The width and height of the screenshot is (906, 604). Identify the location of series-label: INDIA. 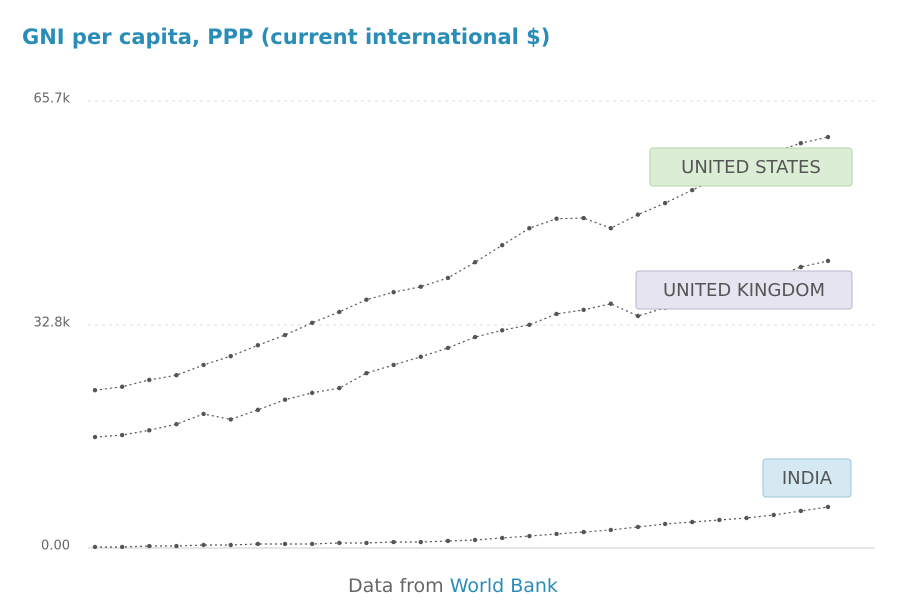
(807, 478).